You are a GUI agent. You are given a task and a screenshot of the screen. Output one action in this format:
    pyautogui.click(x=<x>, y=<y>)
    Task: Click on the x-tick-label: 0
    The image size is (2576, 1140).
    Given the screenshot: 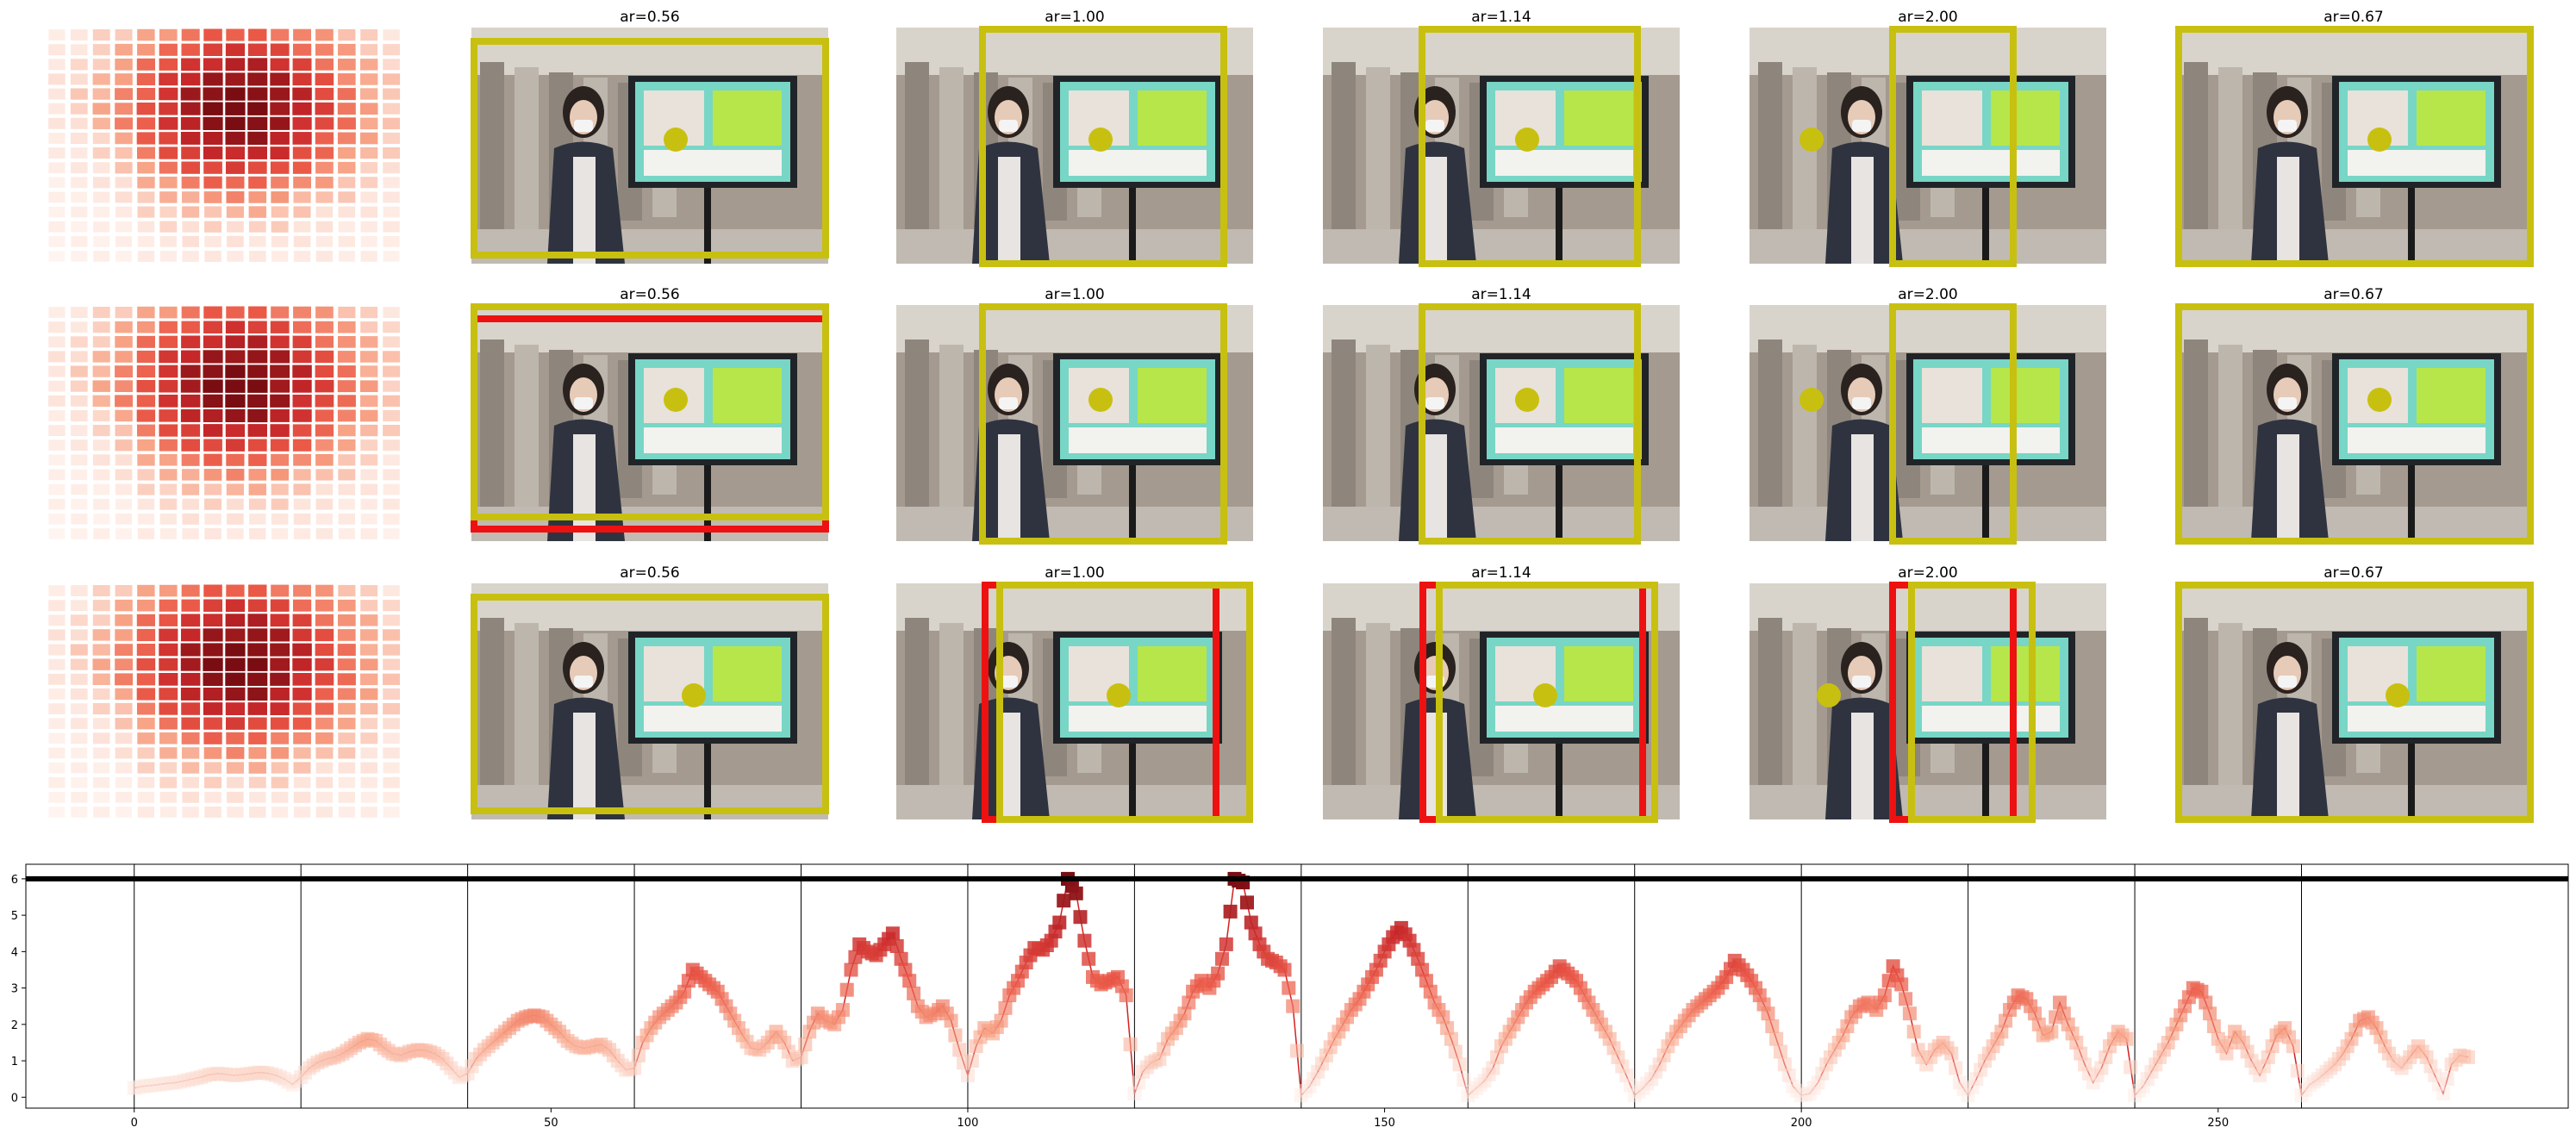 What is the action you would take?
    pyautogui.click(x=134, y=1123)
    